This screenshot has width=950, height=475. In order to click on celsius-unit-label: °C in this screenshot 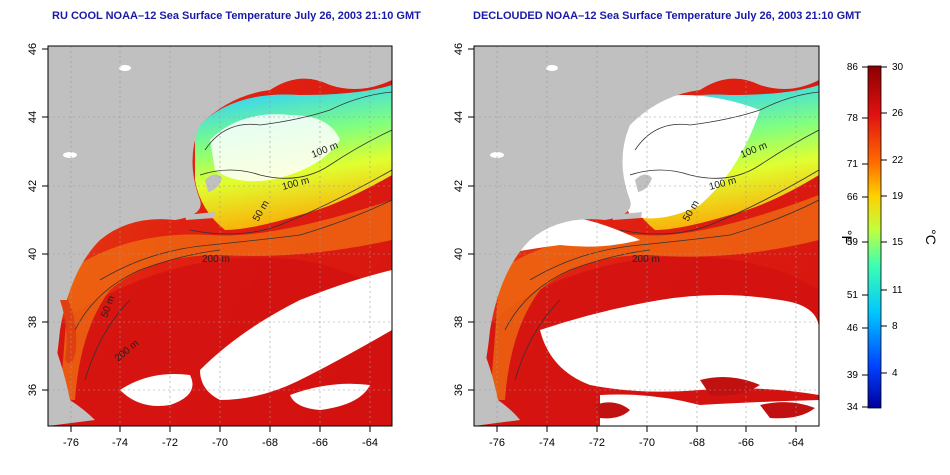, I will do `click(931, 237)`.